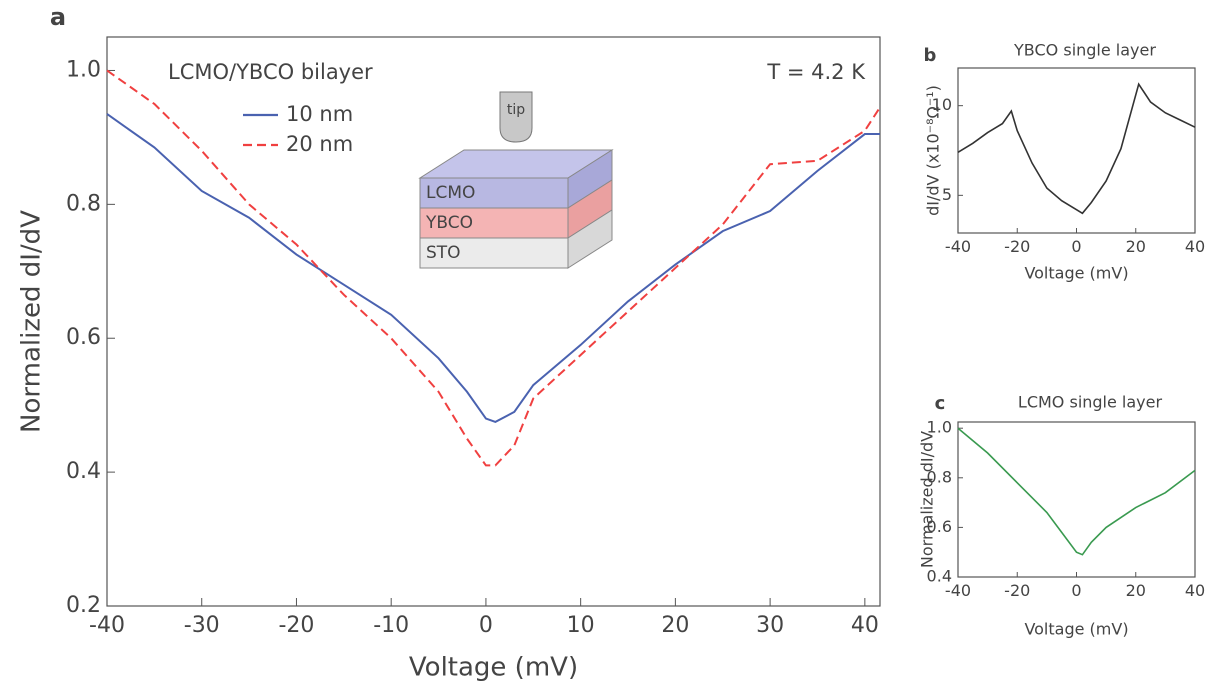 This screenshot has width=1211, height=693. What do you see at coordinates (449, 223) in the screenshot?
I see `diagram-label: YBCO` at bounding box center [449, 223].